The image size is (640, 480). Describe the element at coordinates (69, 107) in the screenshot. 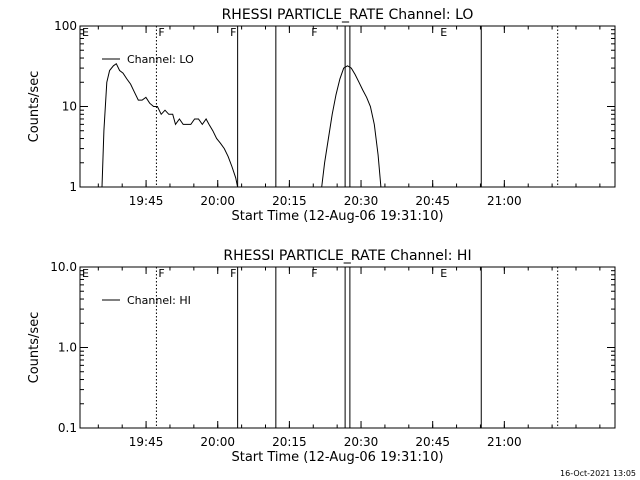

I see `y-tick-label: 10` at that location.